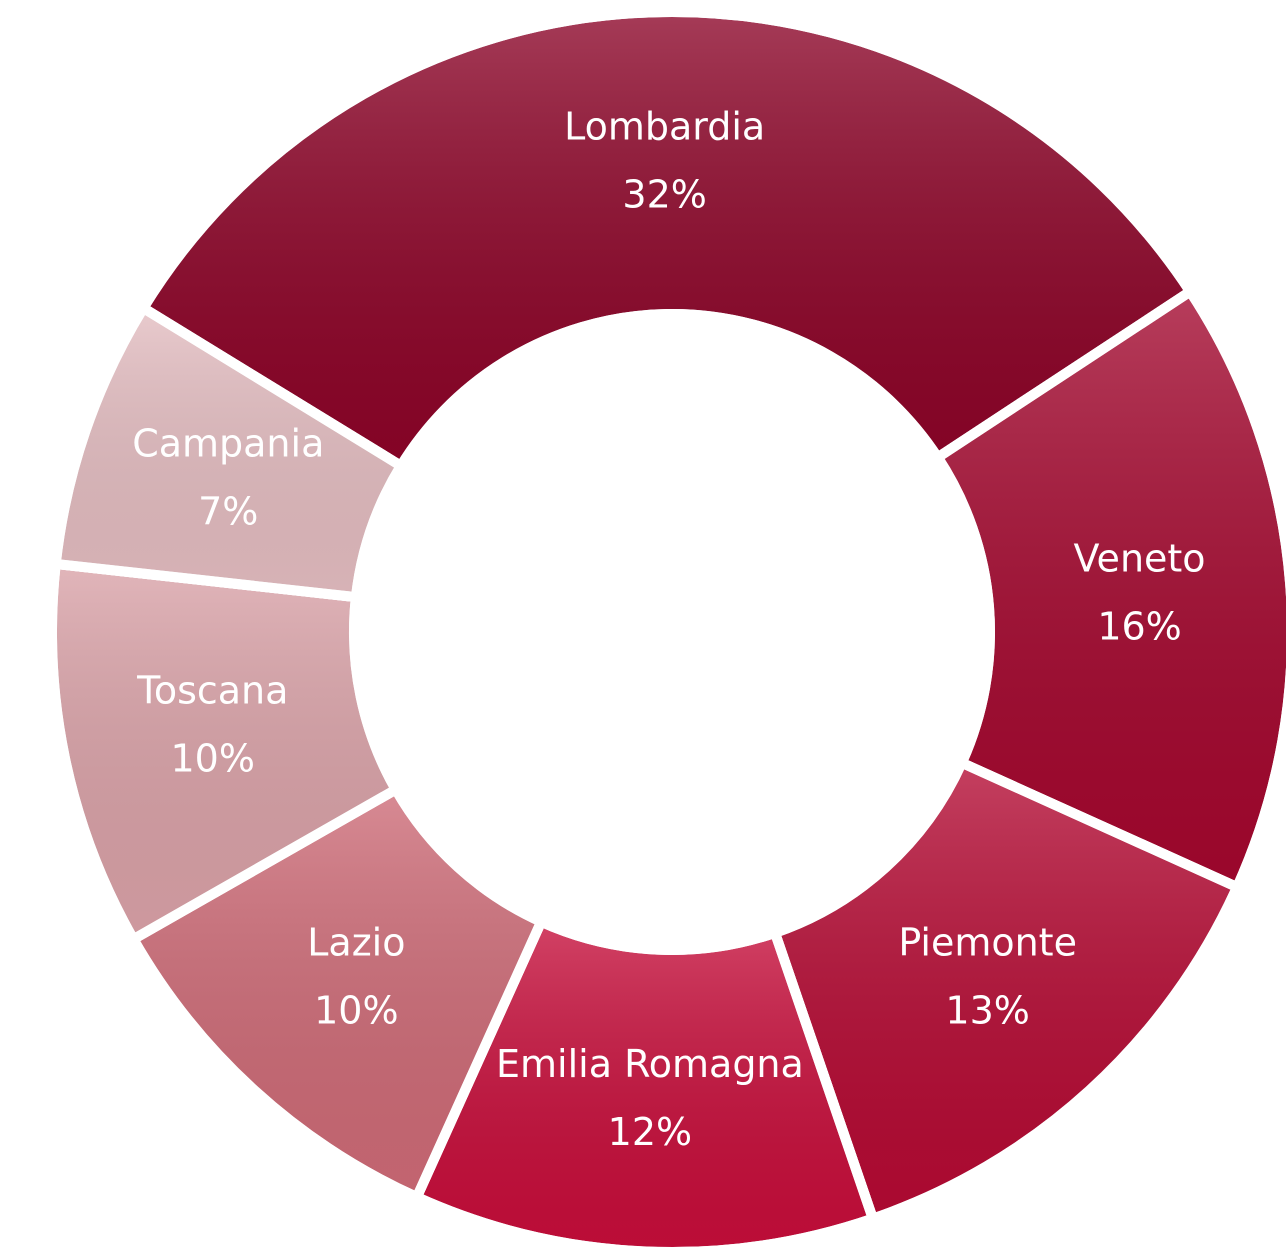 The image size is (1286, 1251). Describe the element at coordinates (228, 444) in the screenshot. I see `slice-label: Campania` at that location.